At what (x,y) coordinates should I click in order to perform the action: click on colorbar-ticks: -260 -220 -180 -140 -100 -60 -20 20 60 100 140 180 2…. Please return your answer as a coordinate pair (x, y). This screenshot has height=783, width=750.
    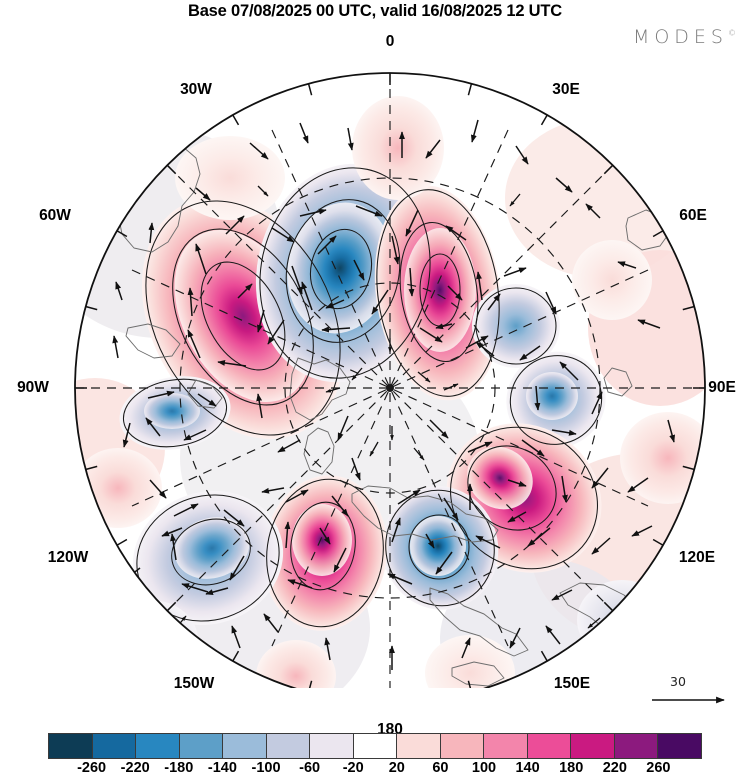
    Looking at the image, I should click on (375, 771).